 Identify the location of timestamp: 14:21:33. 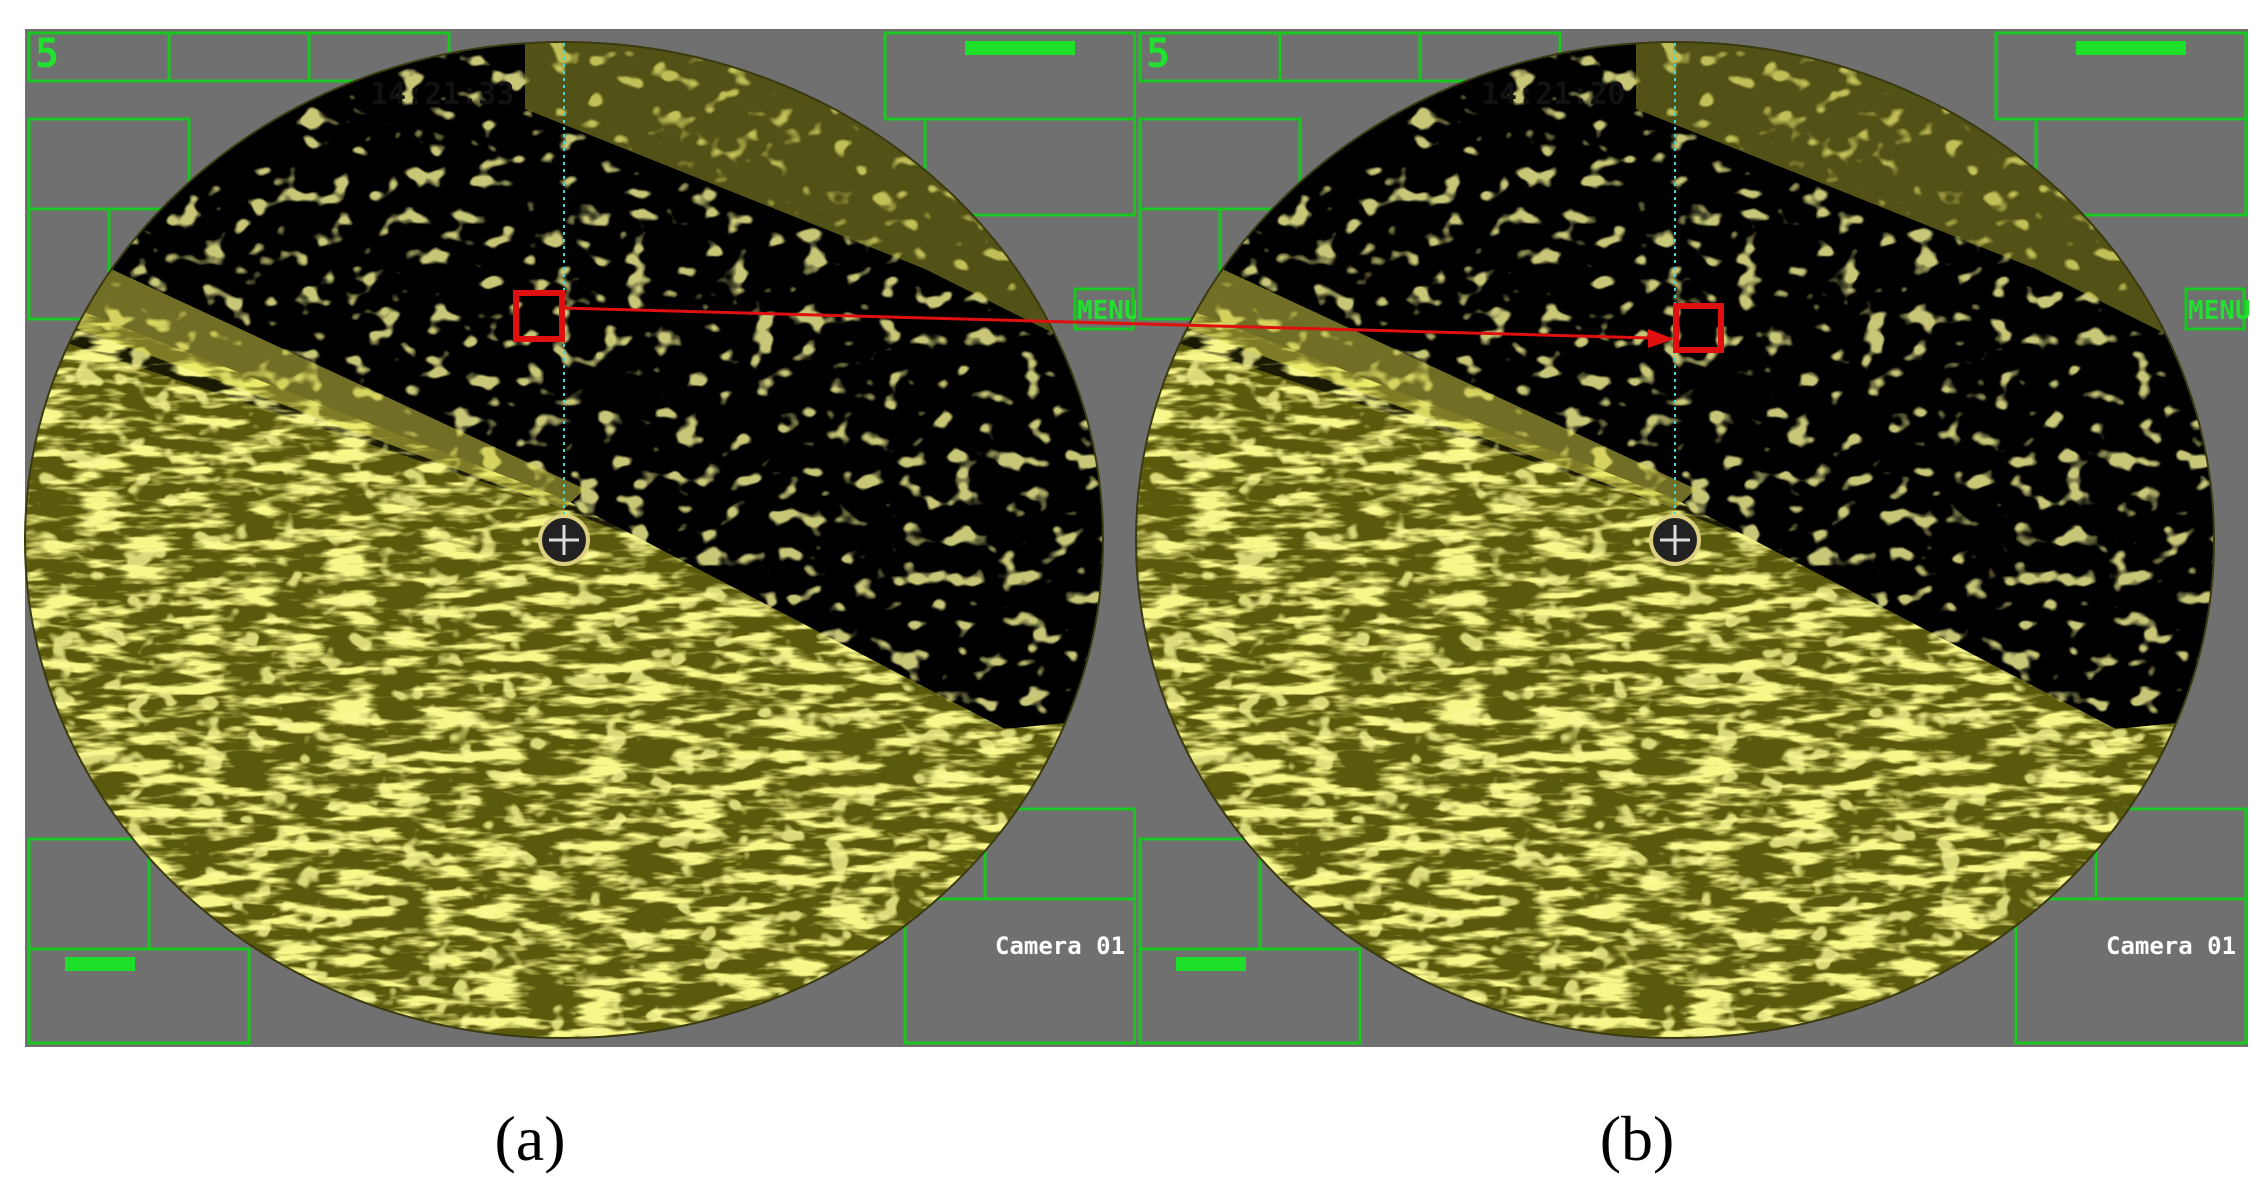
(442, 94).